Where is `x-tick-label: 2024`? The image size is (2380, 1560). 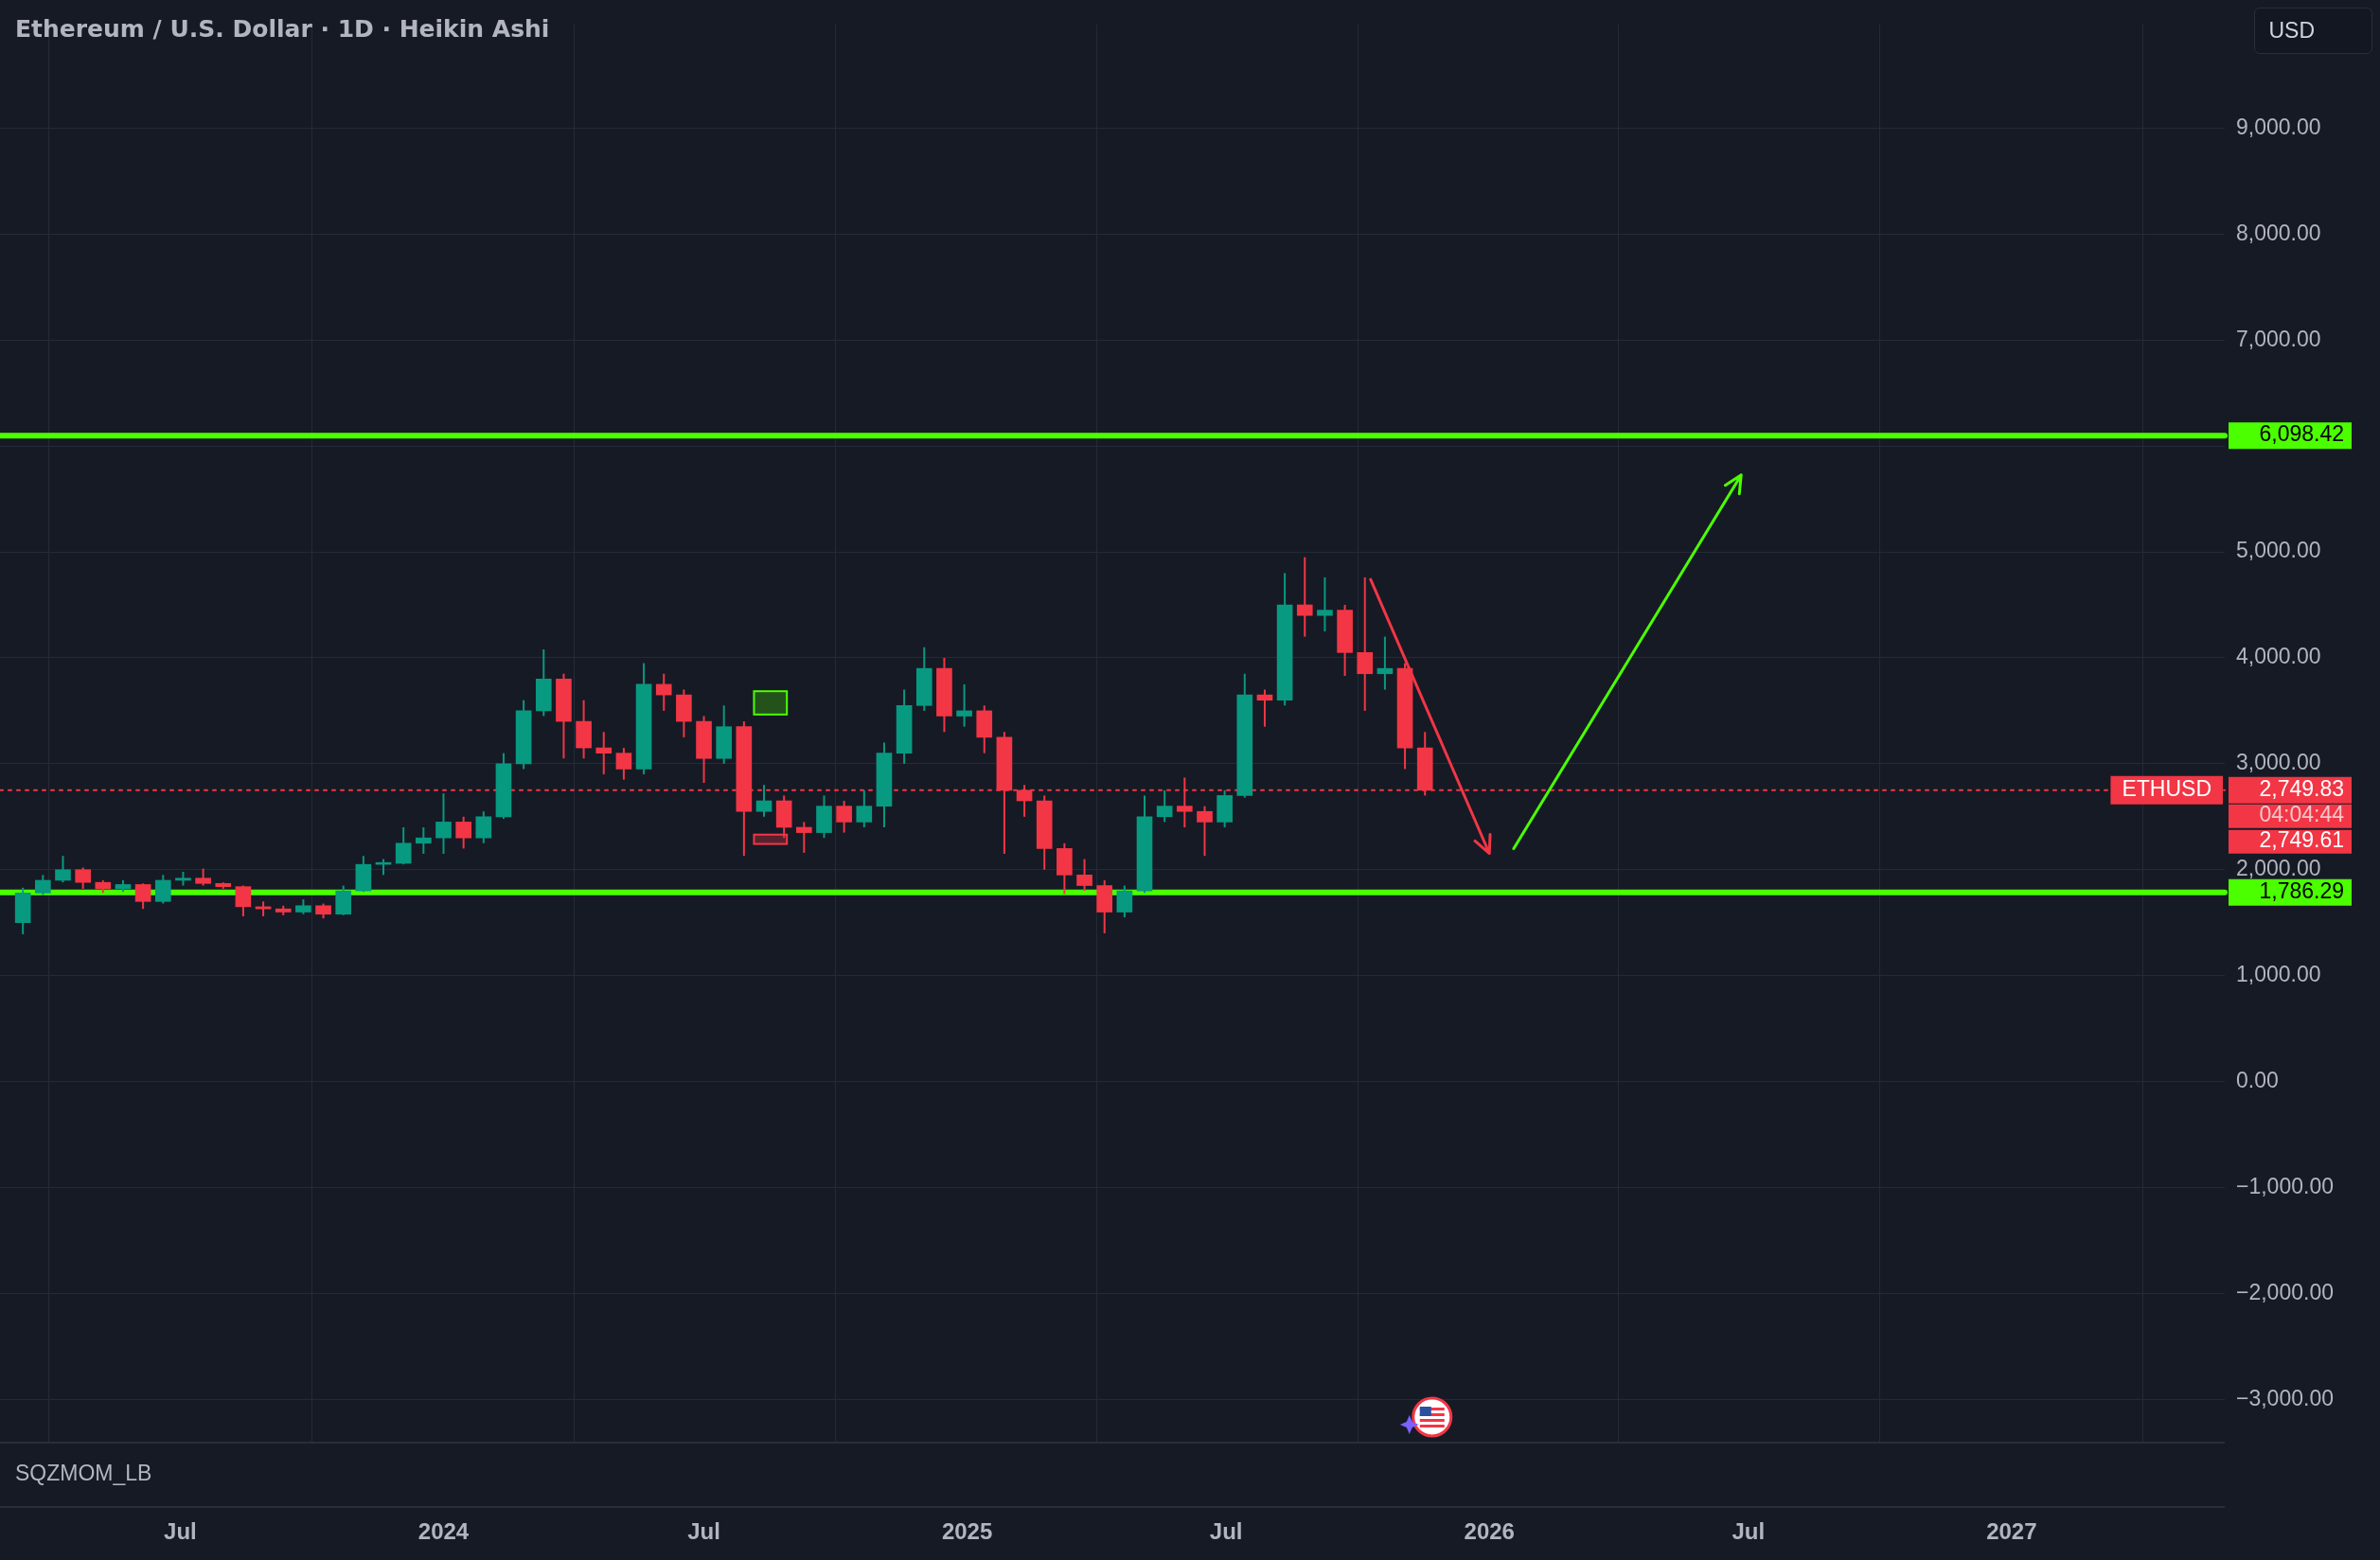
x-tick-label: 2024 is located at coordinates (443, 1531).